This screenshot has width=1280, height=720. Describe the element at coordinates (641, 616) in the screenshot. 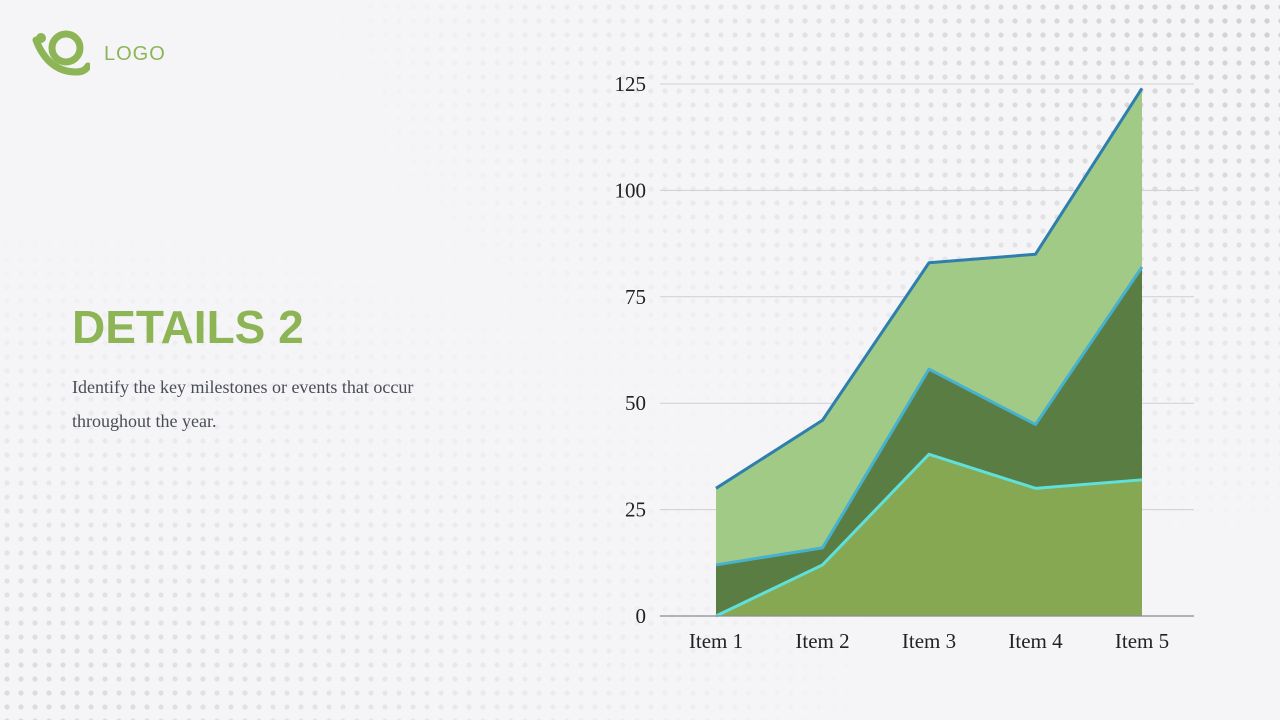

I see `y-tick-label-0: 0` at that location.